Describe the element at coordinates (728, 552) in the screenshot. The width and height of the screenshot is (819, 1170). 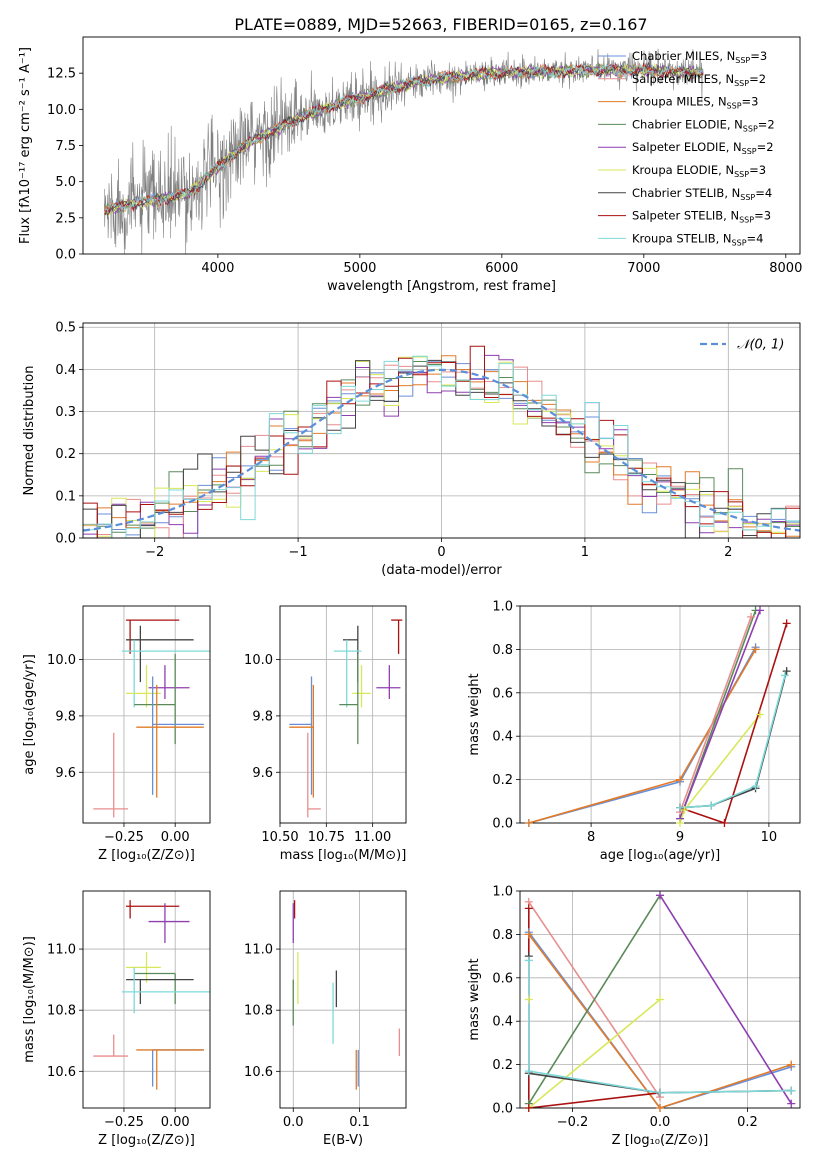
I see `x-tick-label: 2` at that location.